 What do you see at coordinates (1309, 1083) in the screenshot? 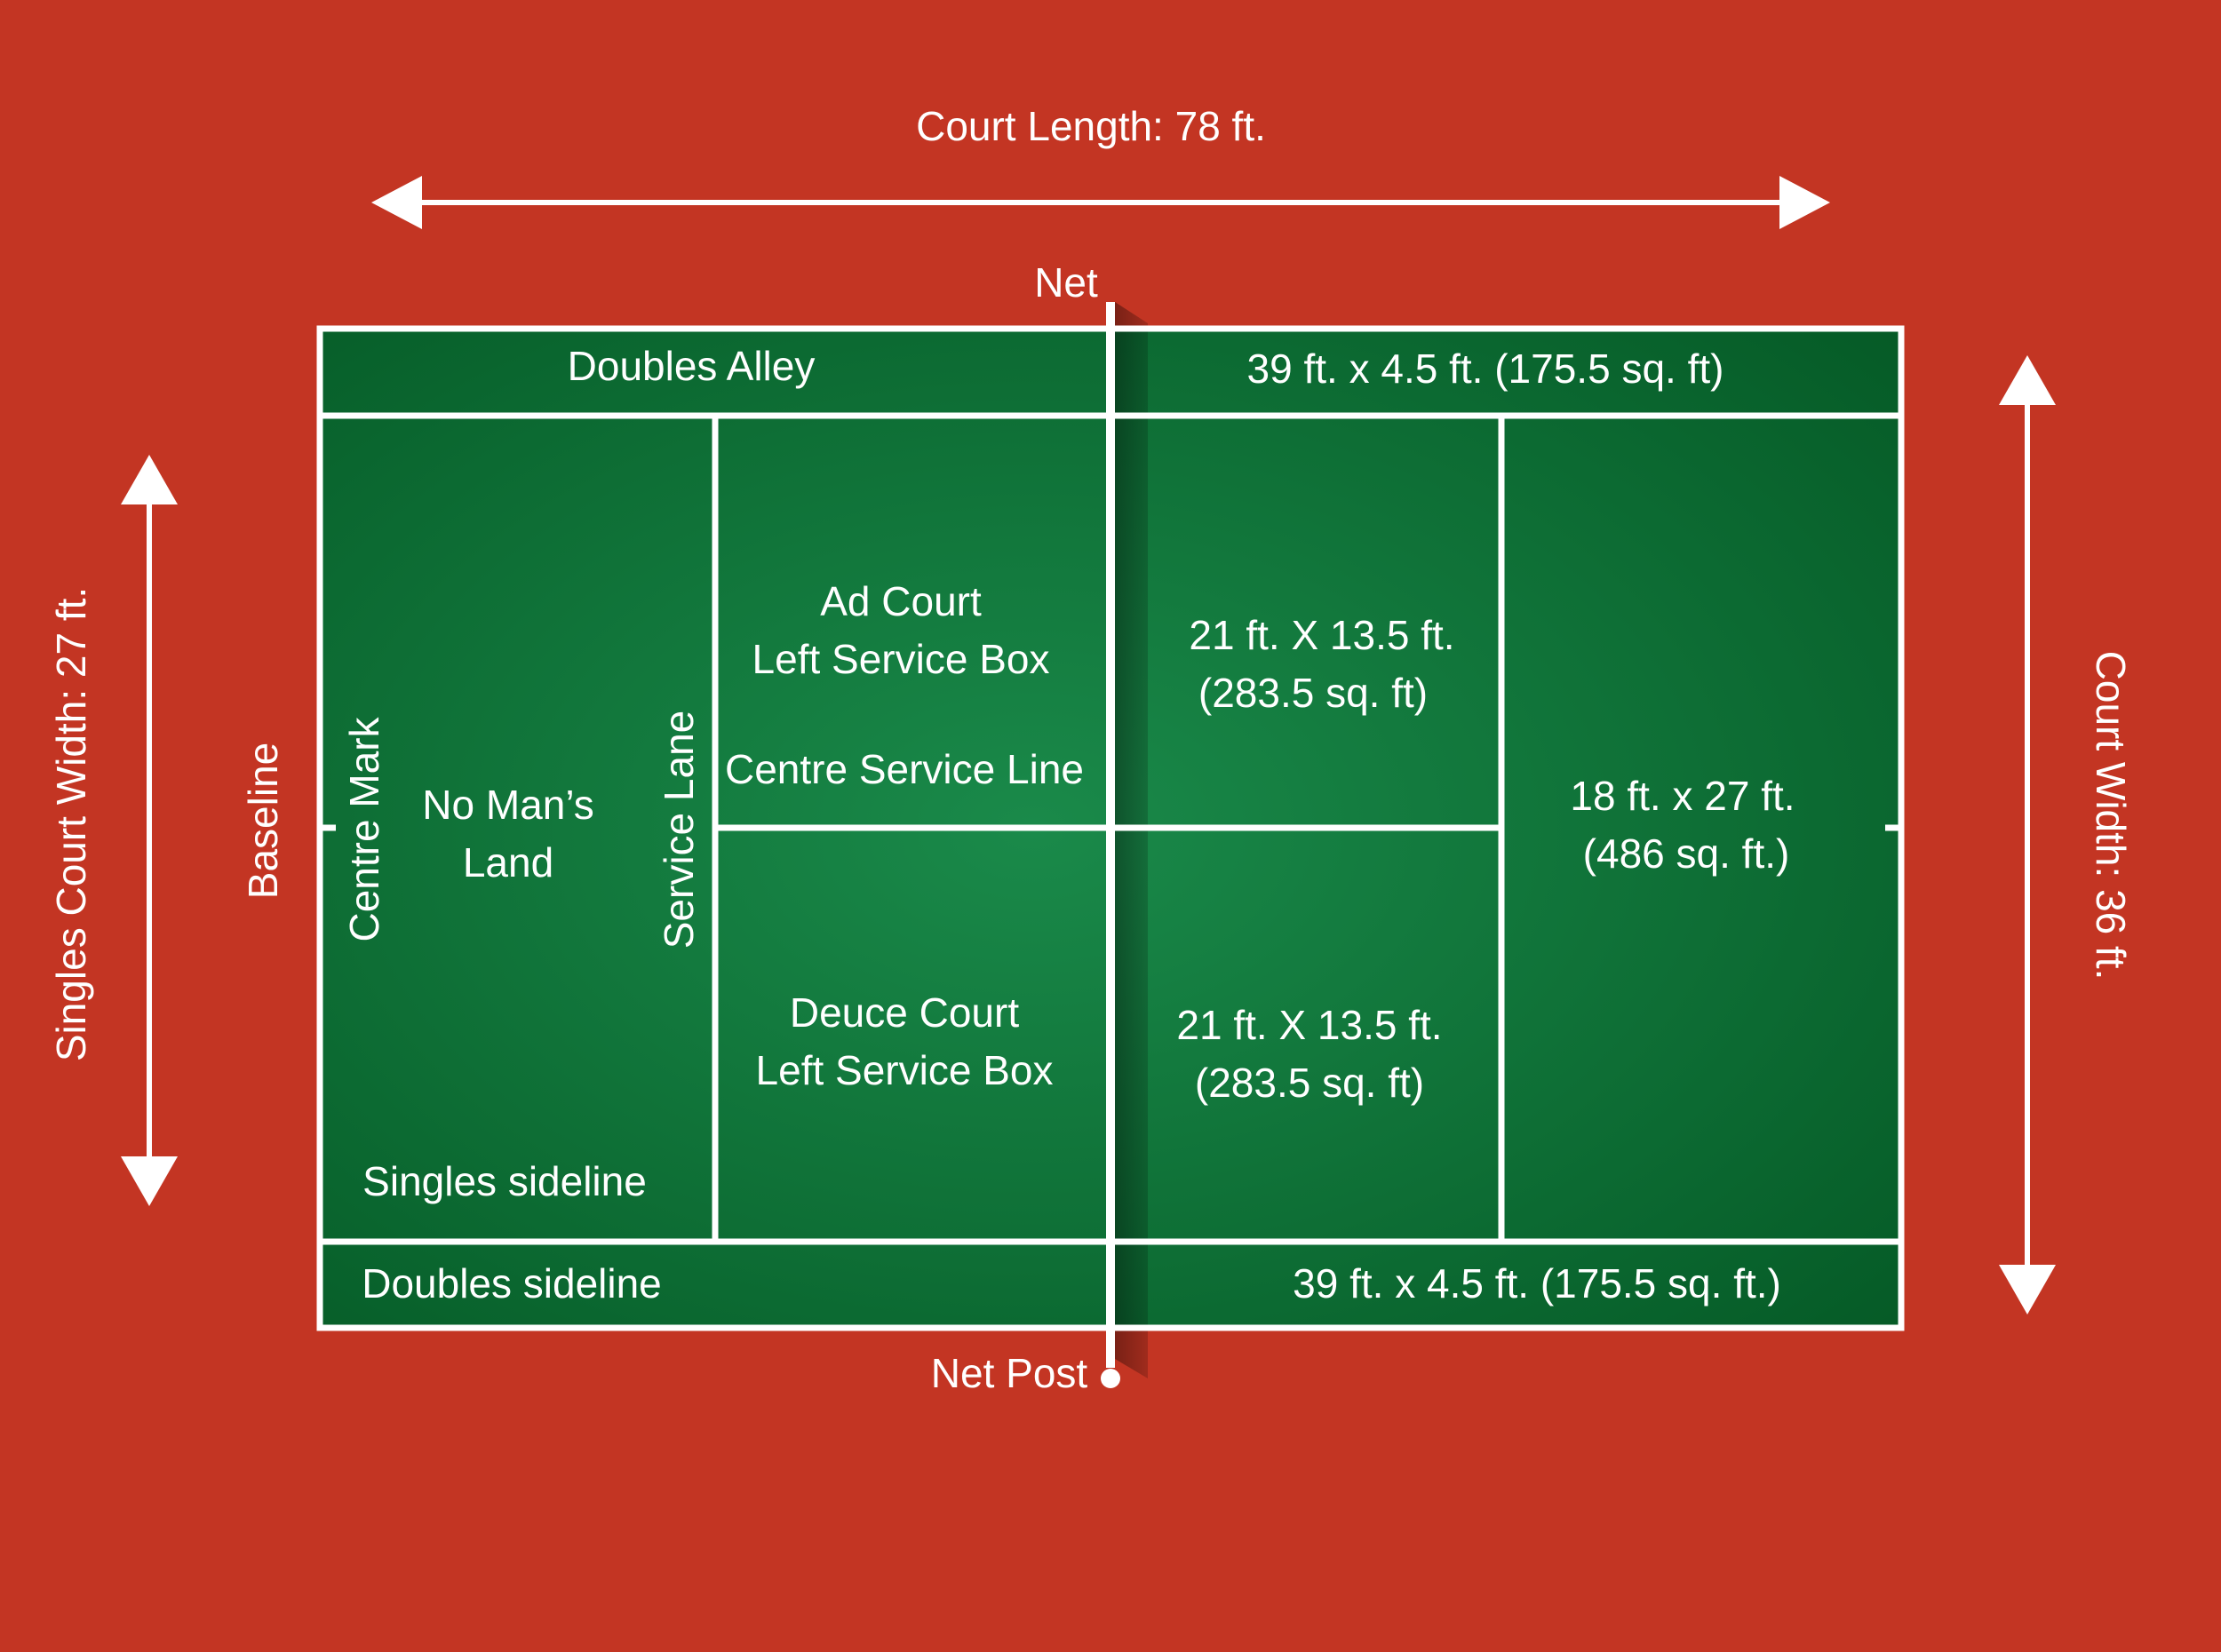
I see `service-box-bottom-line-2: (283.5 sq. ft)` at bounding box center [1309, 1083].